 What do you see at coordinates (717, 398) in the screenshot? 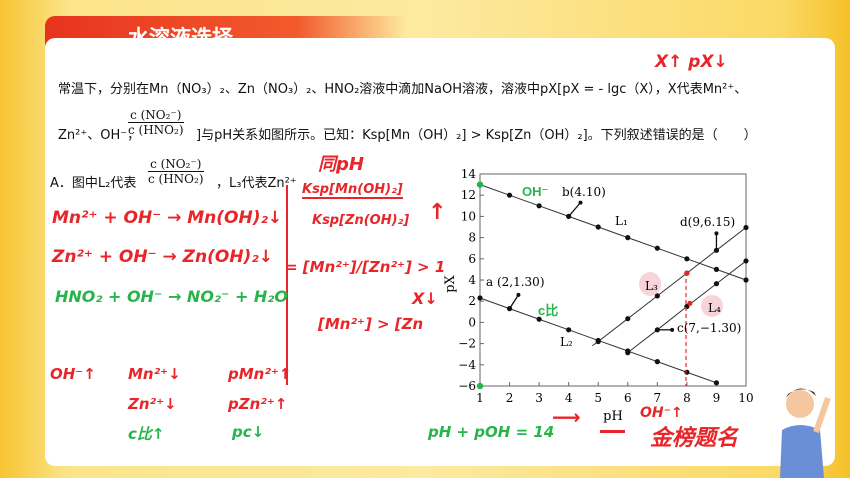
I see `x-tick-label: 9` at bounding box center [717, 398].